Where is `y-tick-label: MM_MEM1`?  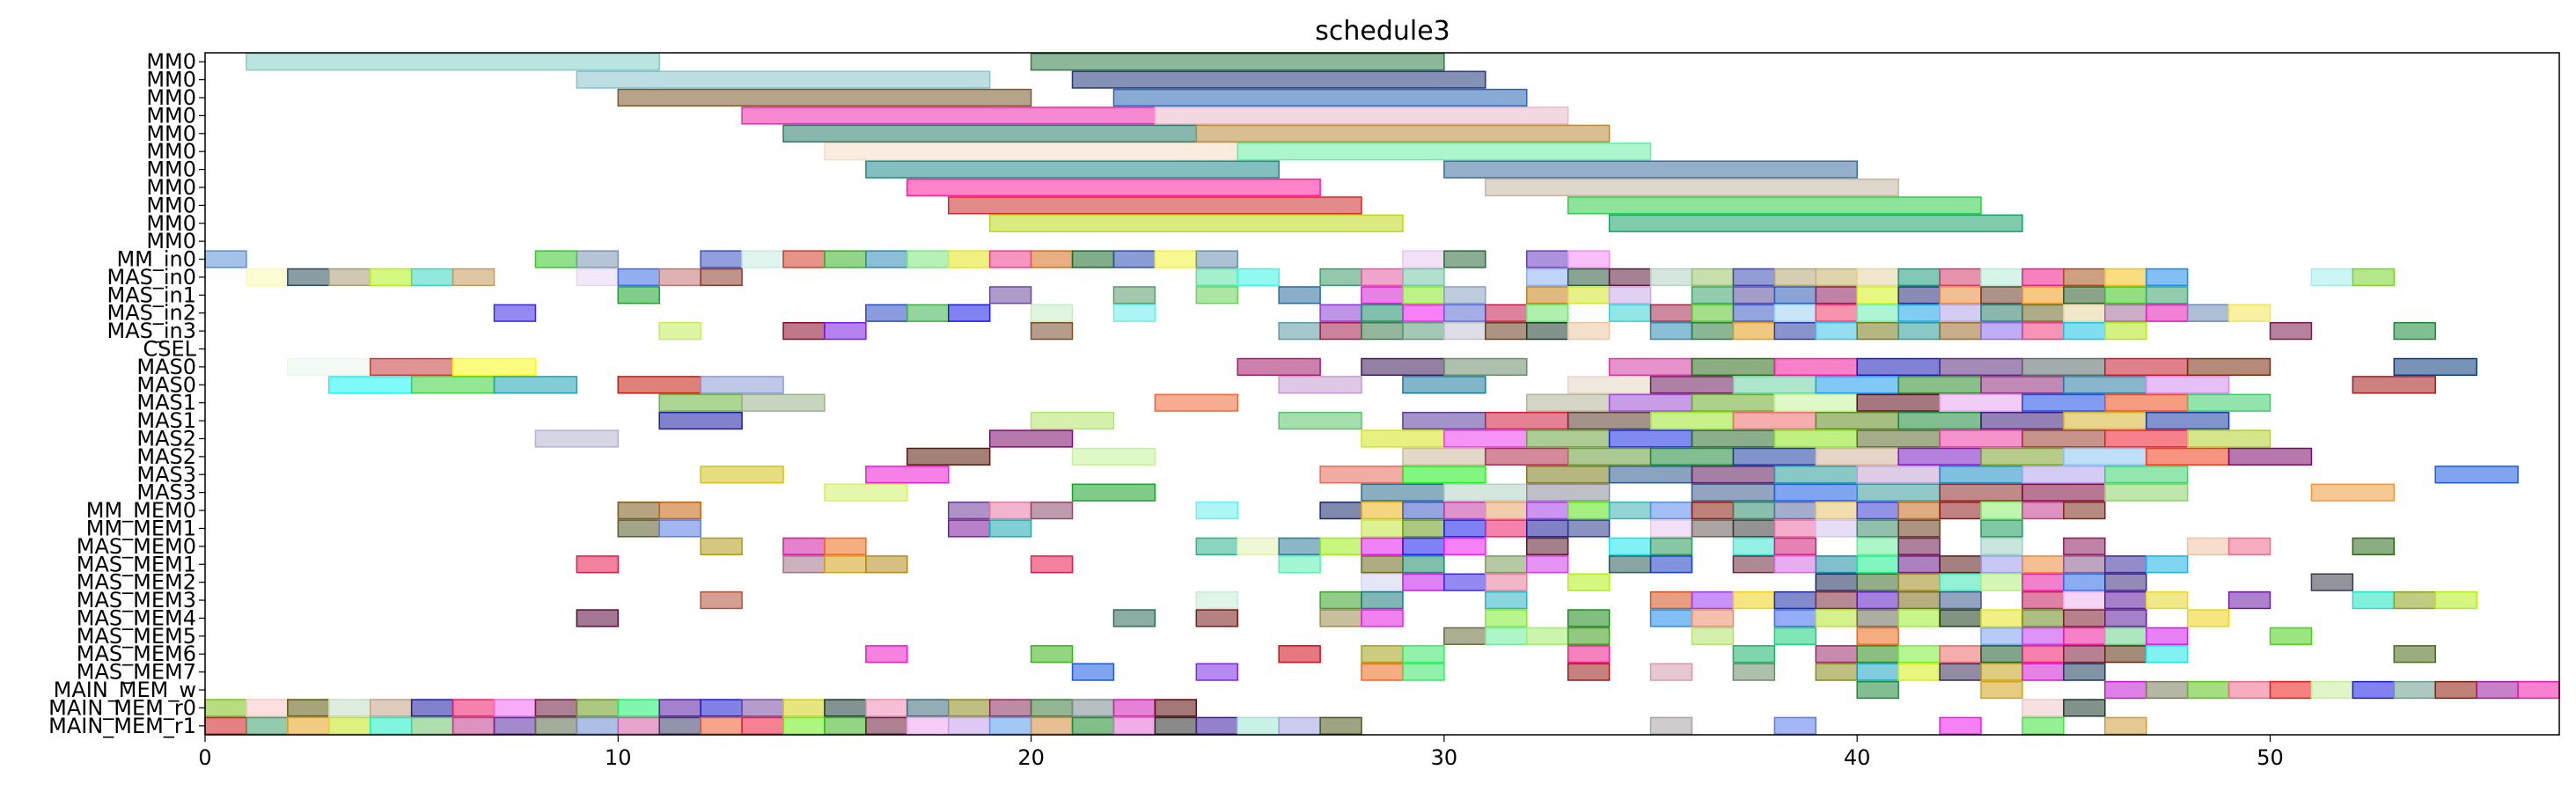
y-tick-label: MM_MEM1 is located at coordinates (141, 528).